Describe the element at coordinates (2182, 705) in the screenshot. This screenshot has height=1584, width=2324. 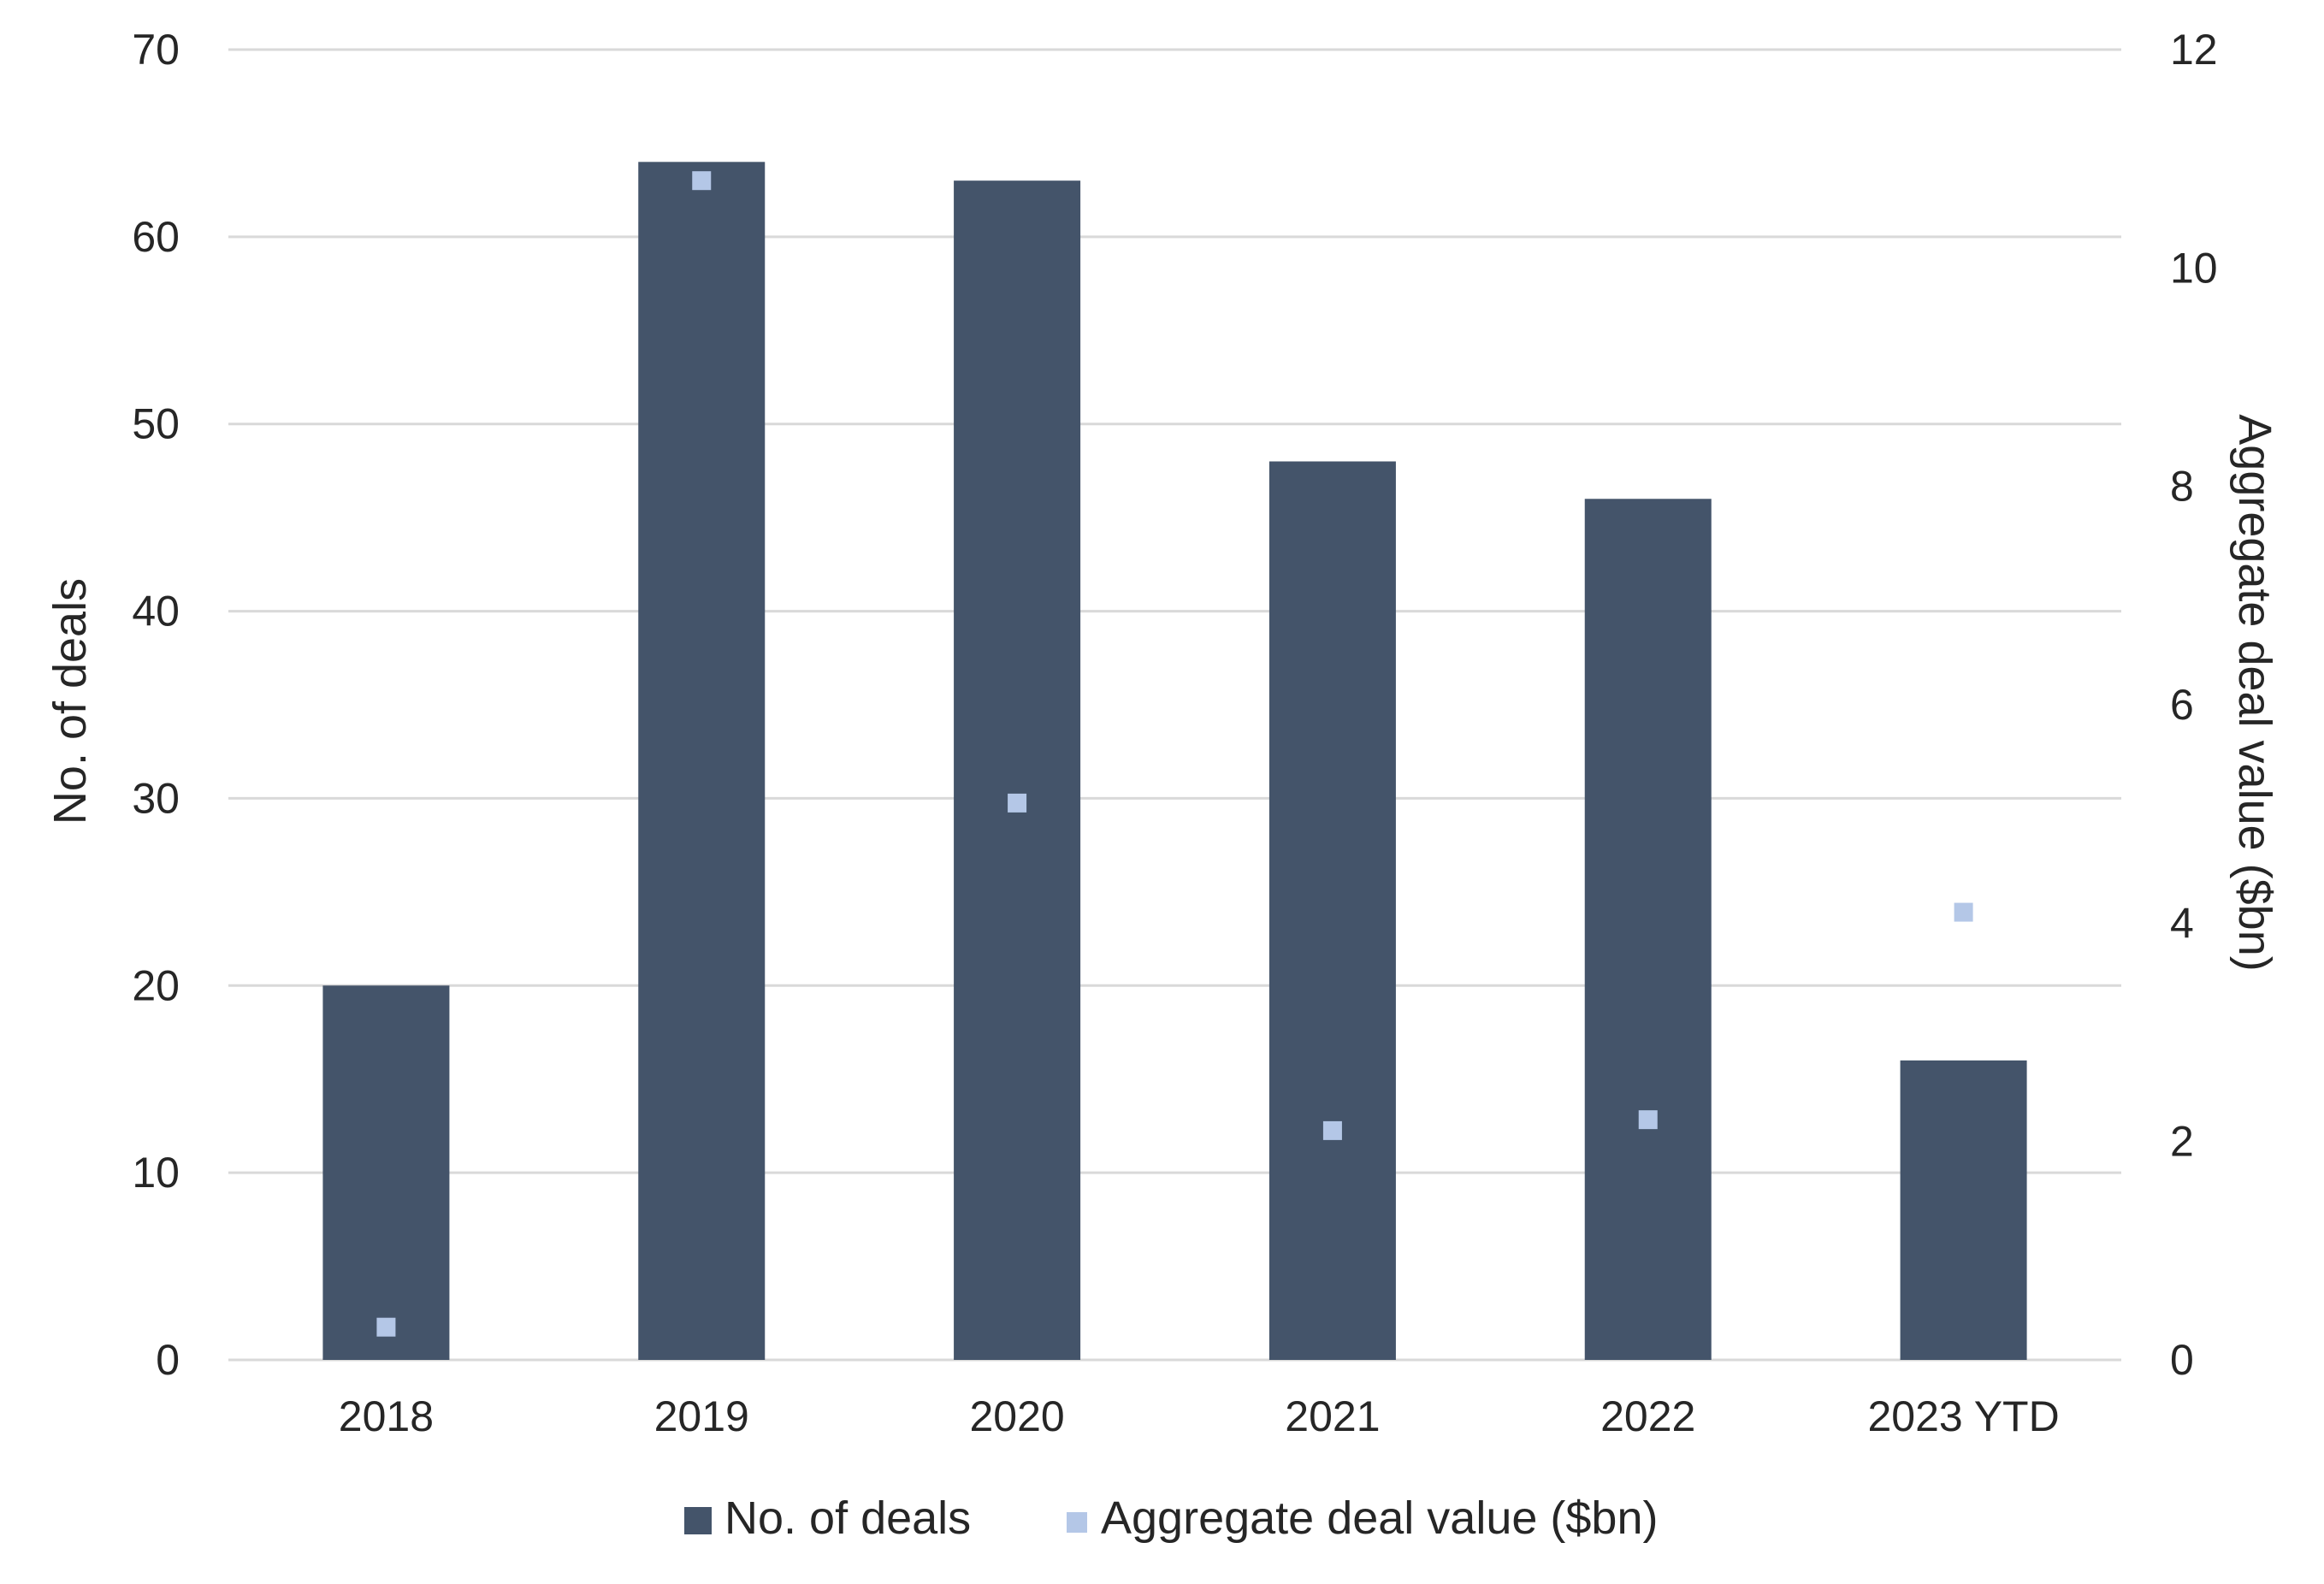
I see `right-tick-label: 6` at that location.